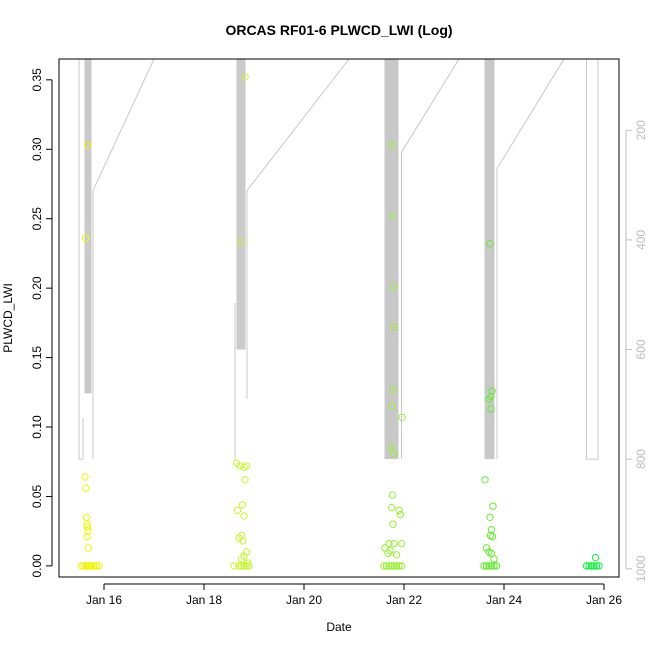 The height and width of the screenshot is (650, 650). What do you see at coordinates (304, 600) in the screenshot?
I see `x-tick-label: Jan 20` at bounding box center [304, 600].